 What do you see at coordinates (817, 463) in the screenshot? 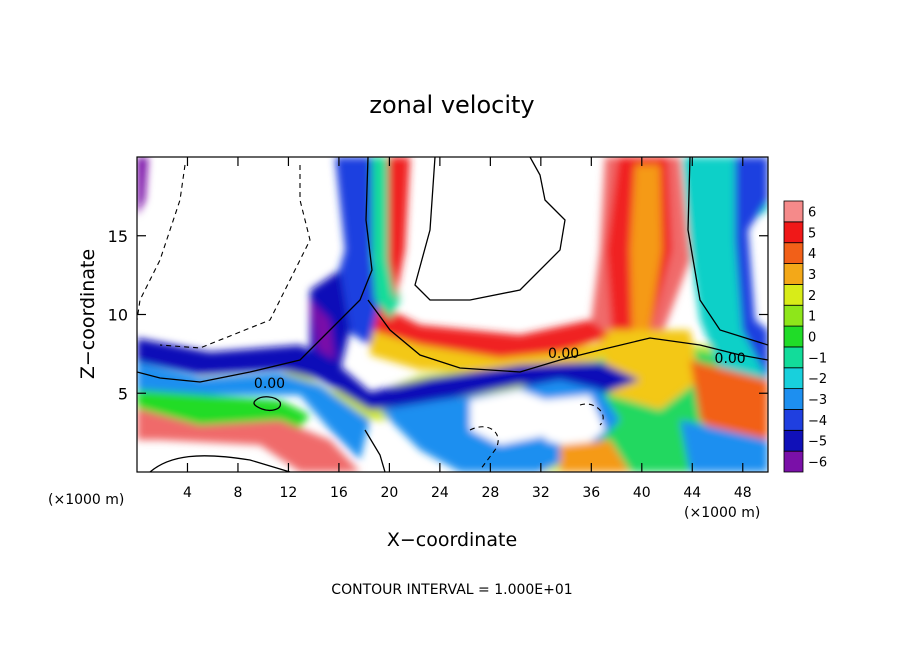
I see `colorbar-label: −6` at bounding box center [817, 463].